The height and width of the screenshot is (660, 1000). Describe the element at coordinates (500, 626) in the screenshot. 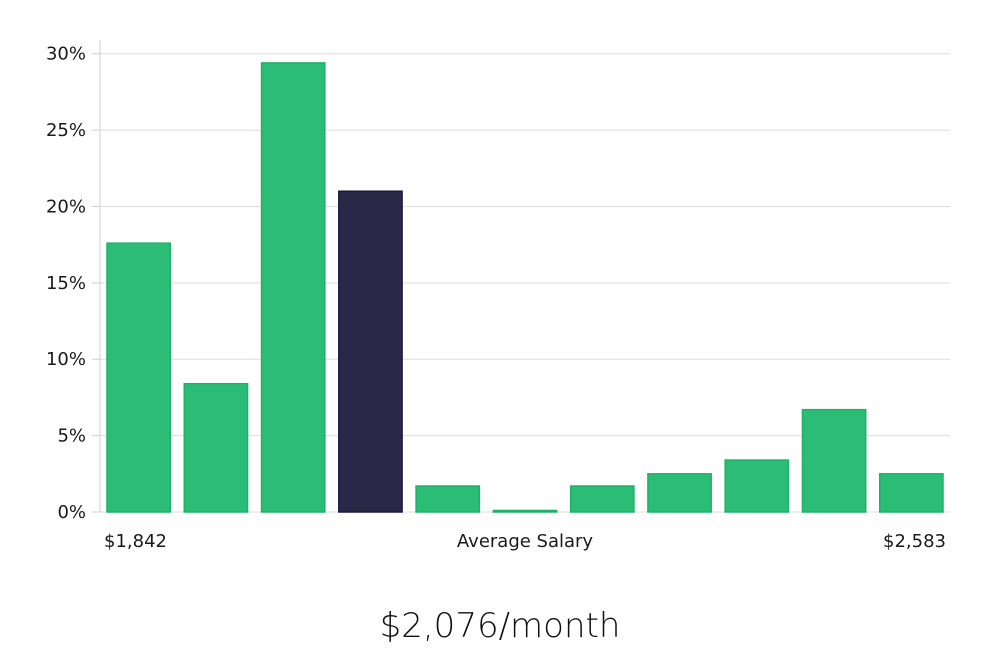

I see `average-salary-headline: $2,076/month` at that location.